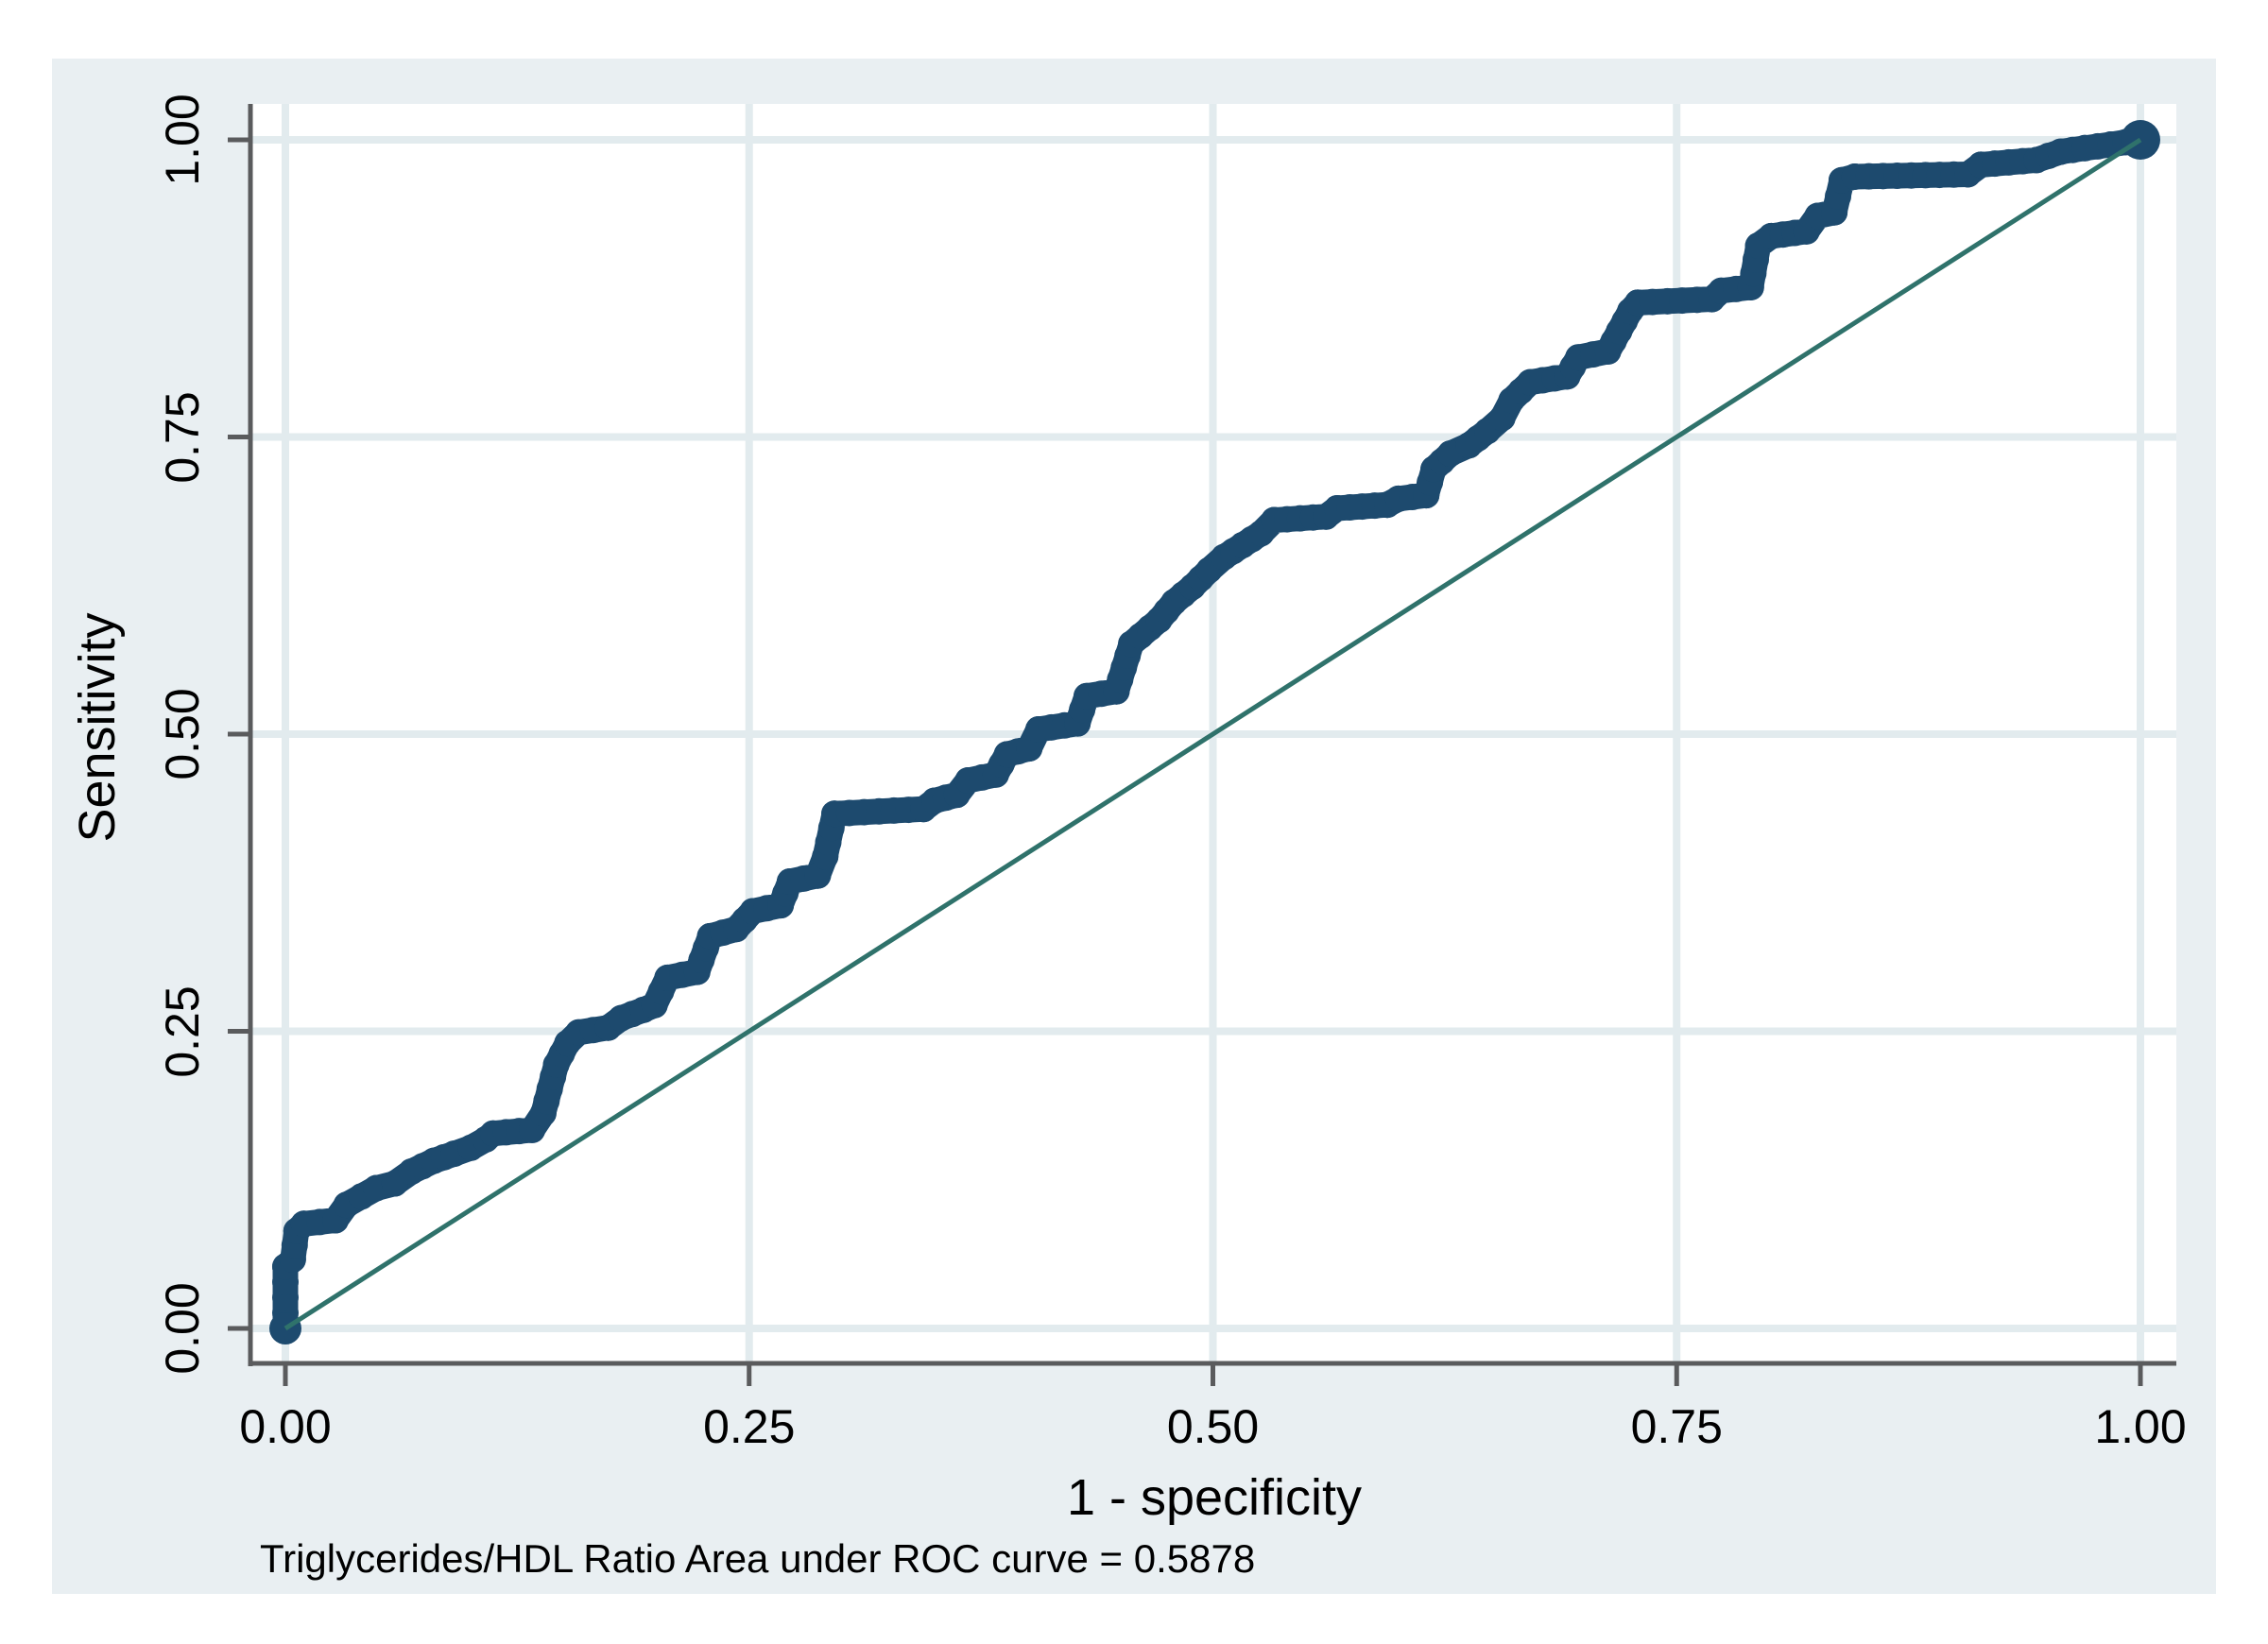 This screenshot has width=2268, height=1644. I want to click on y-tick-label: 0.25, so click(182, 1031).